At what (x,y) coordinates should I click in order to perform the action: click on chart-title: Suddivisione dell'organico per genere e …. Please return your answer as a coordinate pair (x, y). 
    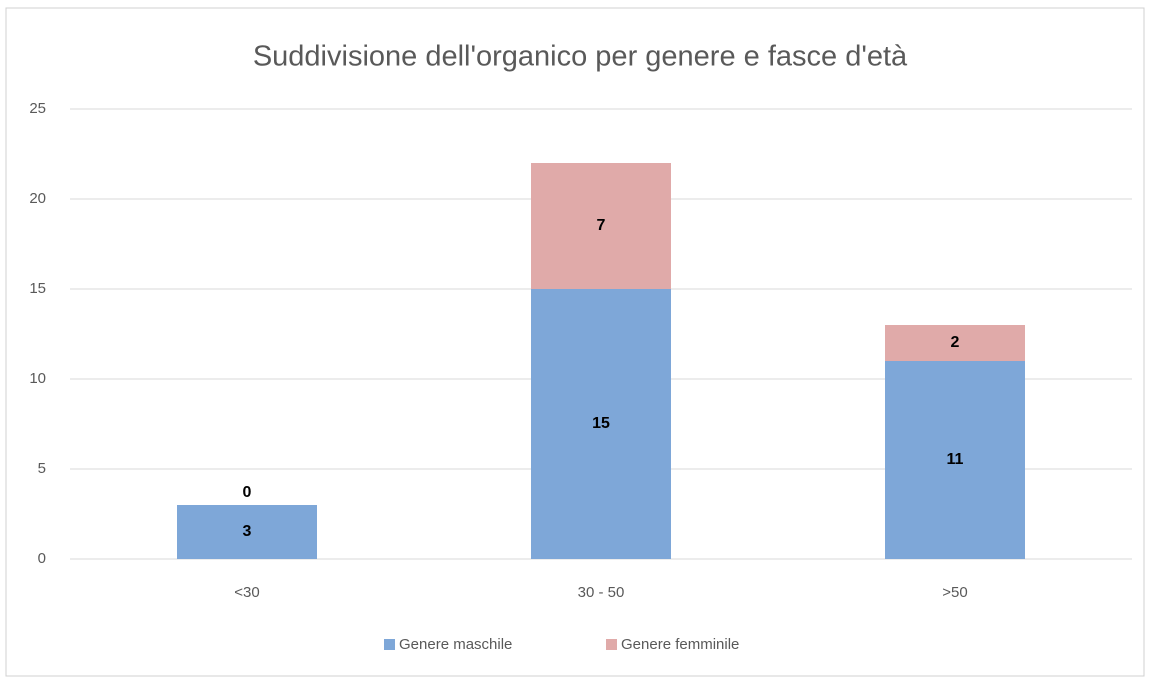
    Looking at the image, I should click on (580, 57).